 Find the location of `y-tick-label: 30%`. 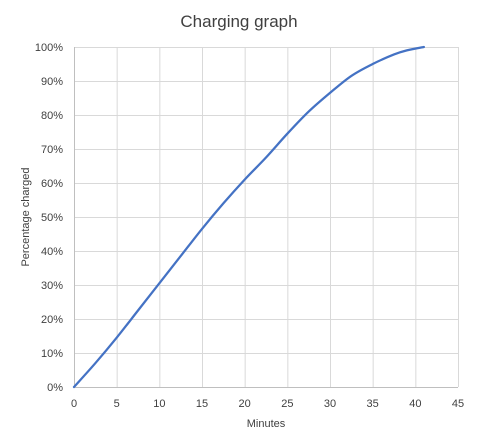

y-tick-label: 30% is located at coordinates (52, 286).